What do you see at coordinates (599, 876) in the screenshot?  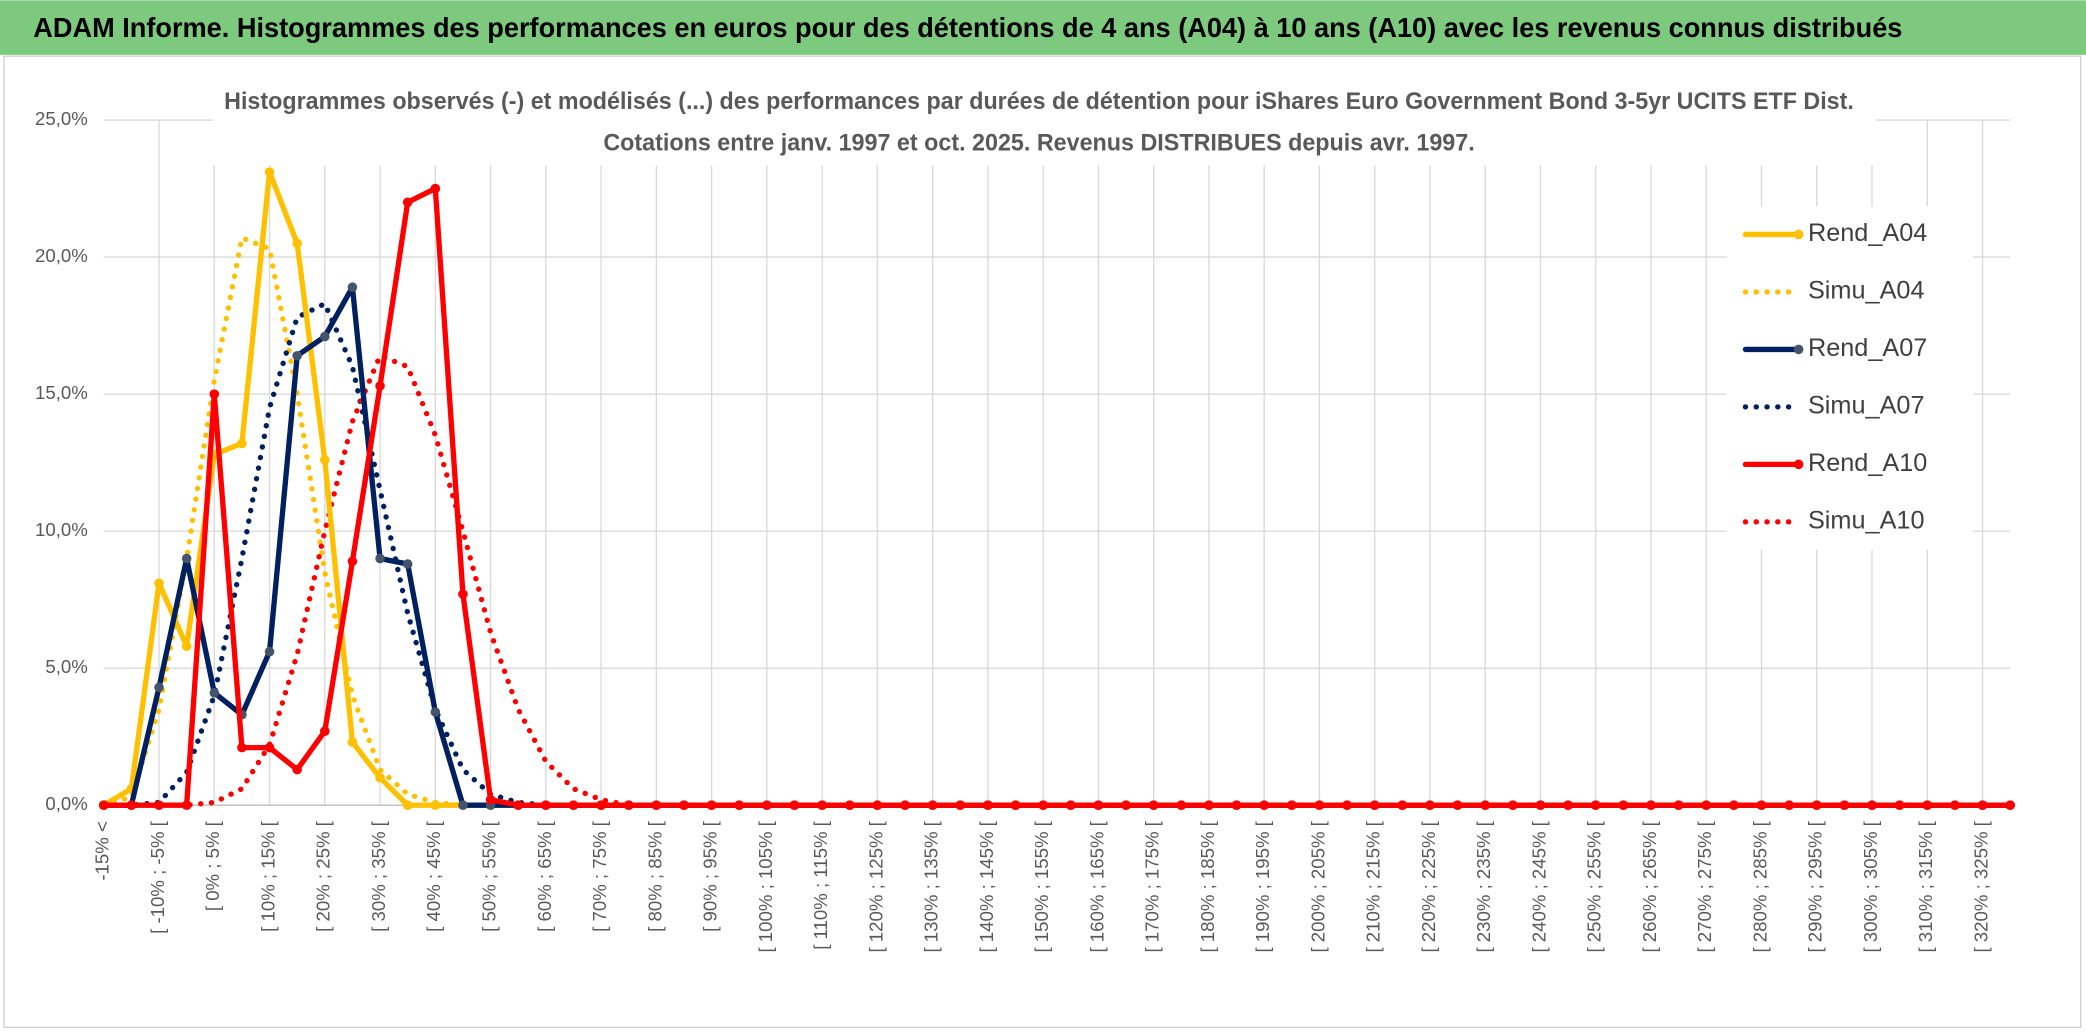 I see `x-tick-label: [ 70% ; 75% [` at bounding box center [599, 876].